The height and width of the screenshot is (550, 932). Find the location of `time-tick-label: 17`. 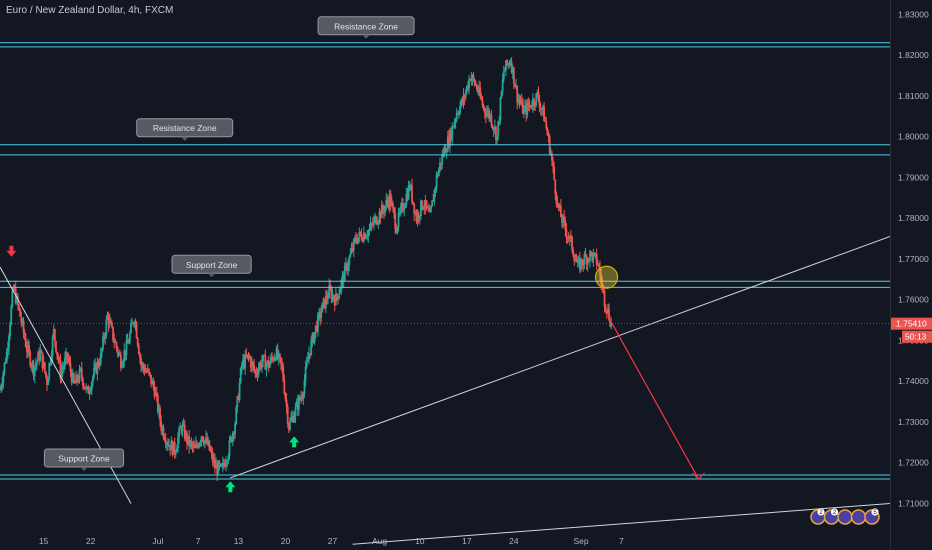

time-tick-label: 17 is located at coordinates (467, 541).